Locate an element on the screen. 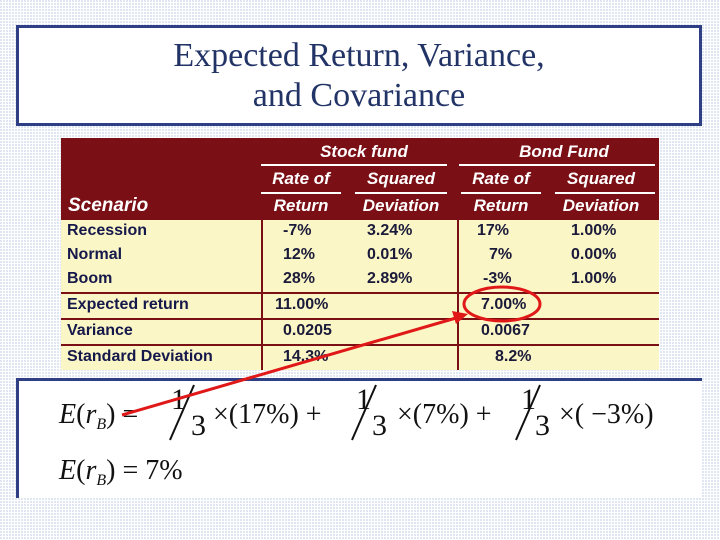 This screenshot has width=720, height=540. table-row: Recession -7% 3.24% 17% 1.00% is located at coordinates (360, 232).